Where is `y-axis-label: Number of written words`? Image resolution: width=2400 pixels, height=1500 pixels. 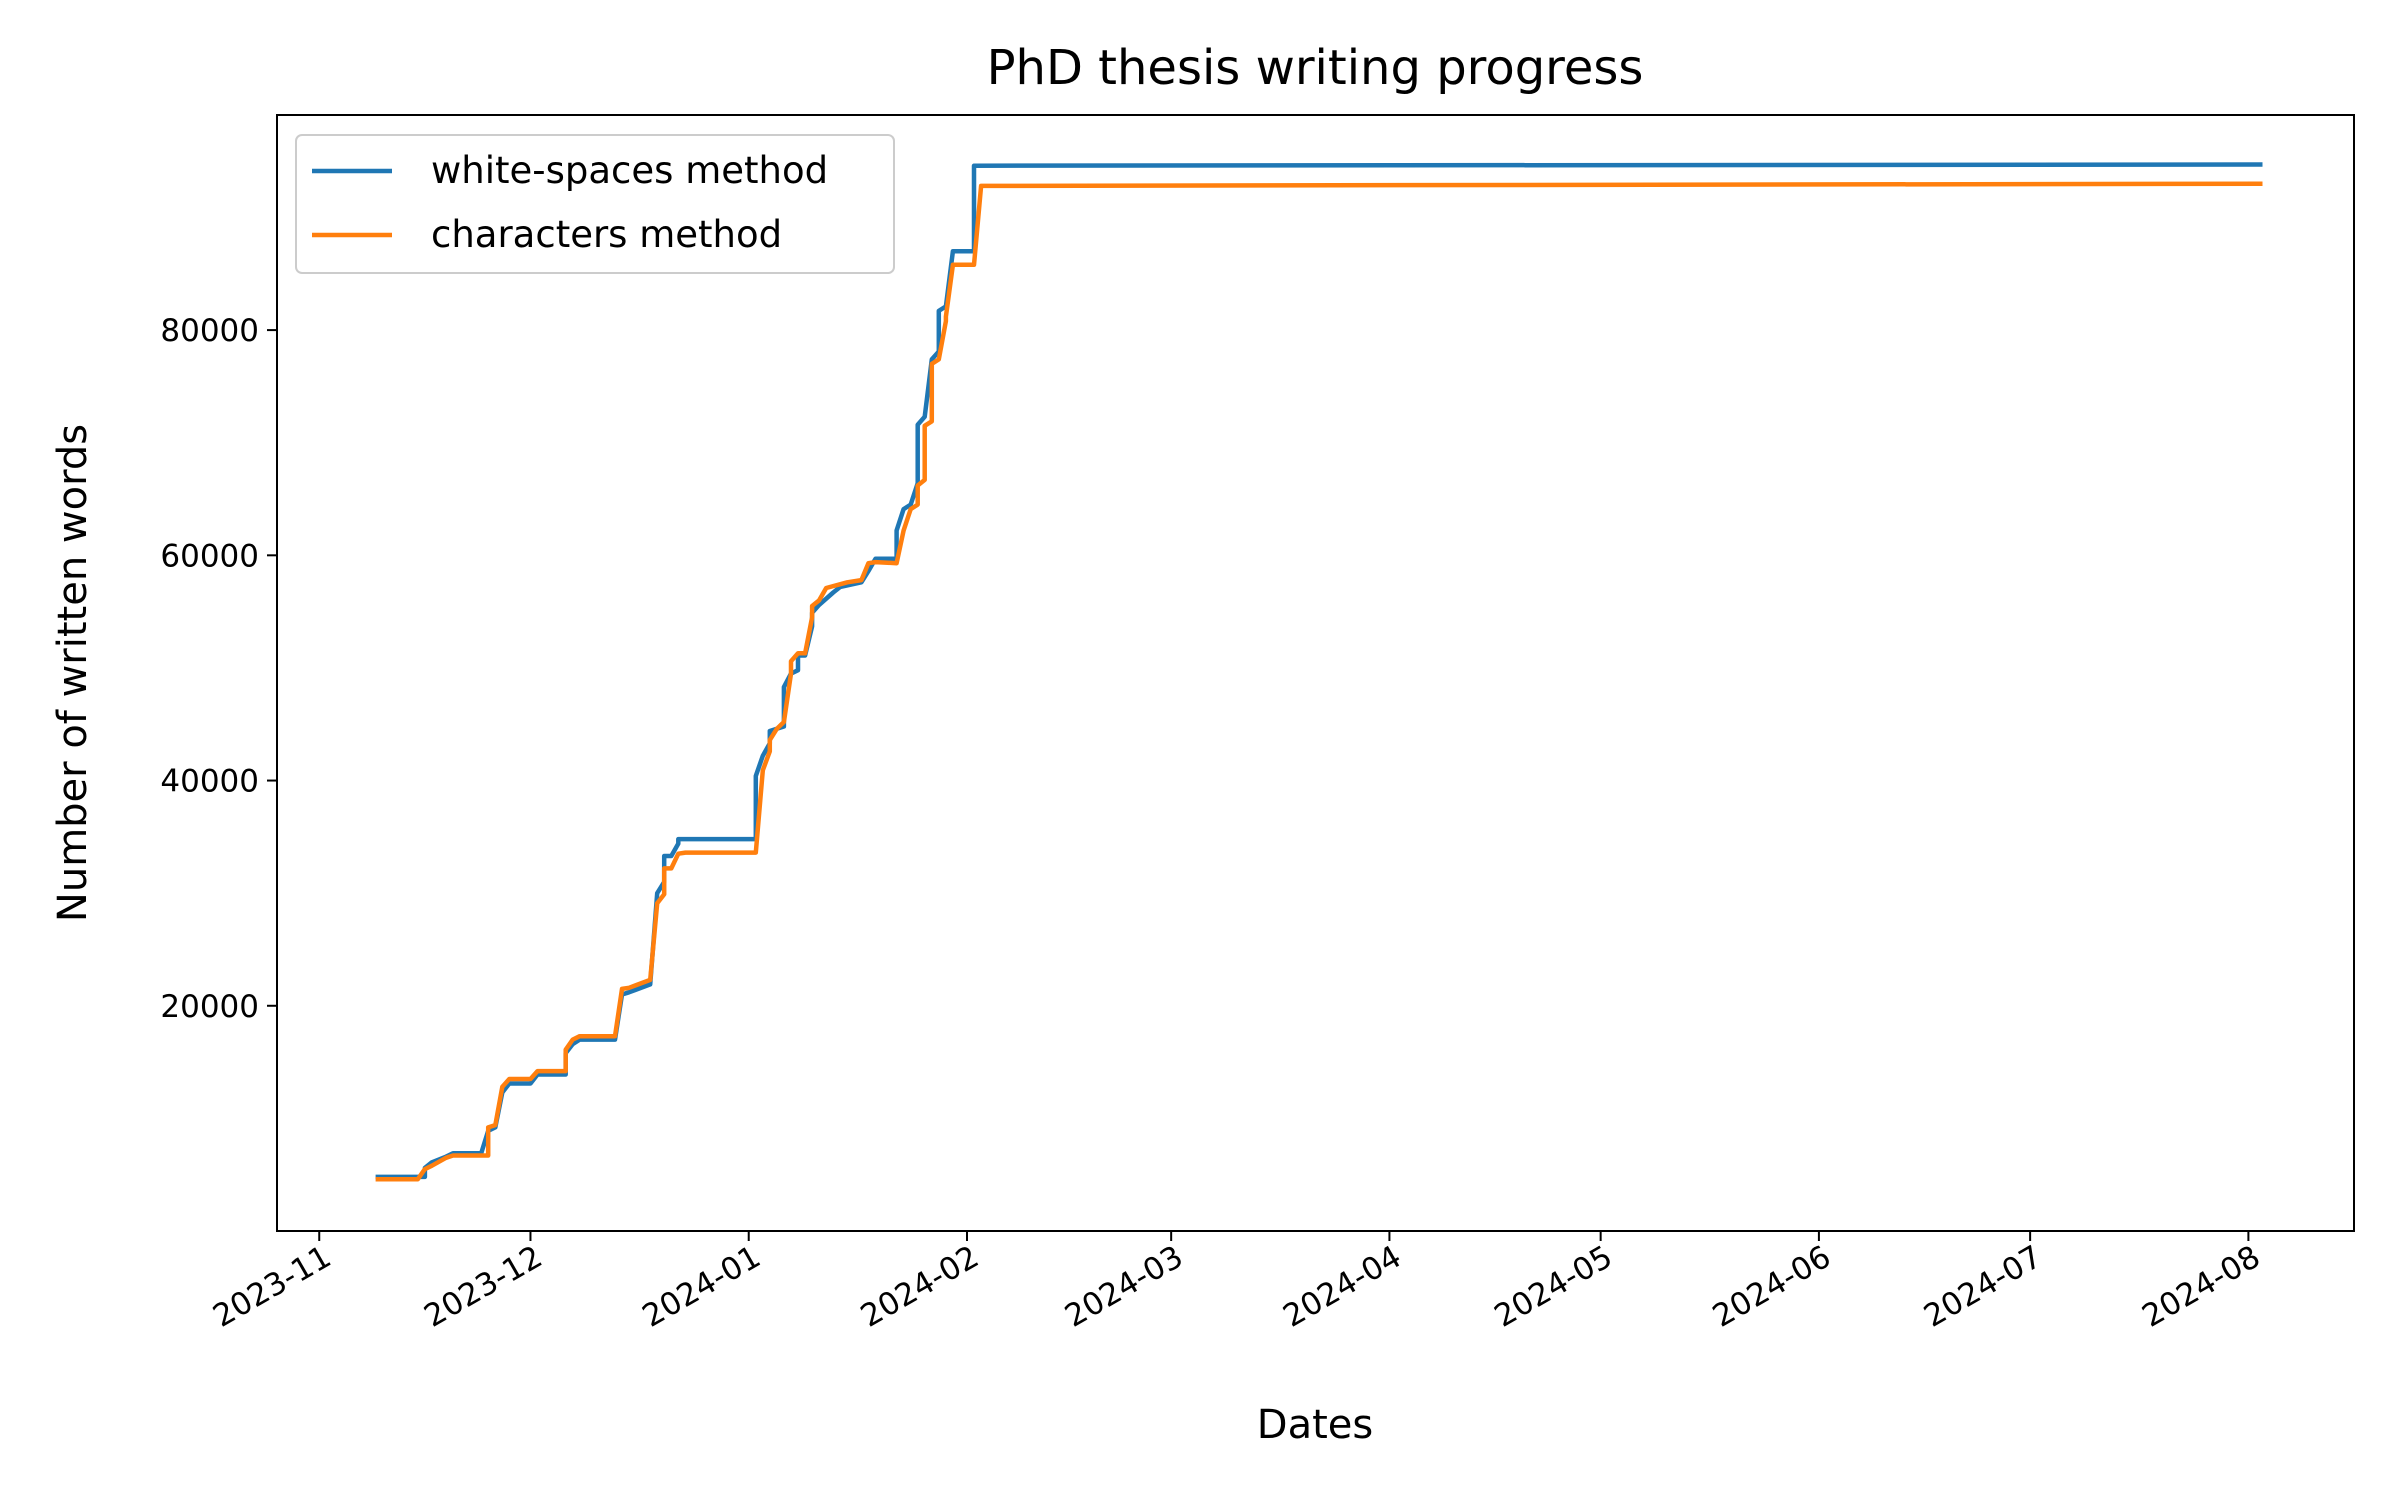 y-axis-label: Number of written words is located at coordinates (73, 673).